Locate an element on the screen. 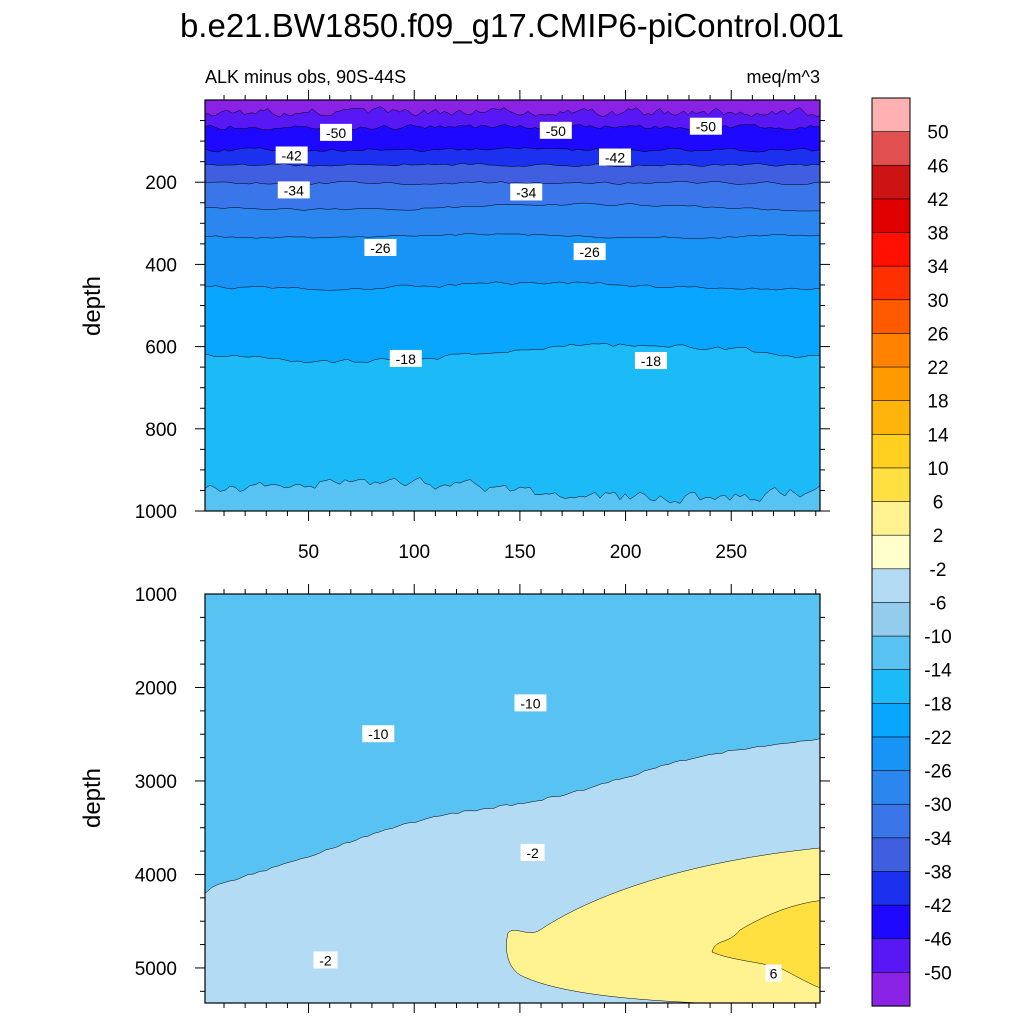 The height and width of the screenshot is (1024, 1024). y-tick-label: 400 is located at coordinates (161, 265).